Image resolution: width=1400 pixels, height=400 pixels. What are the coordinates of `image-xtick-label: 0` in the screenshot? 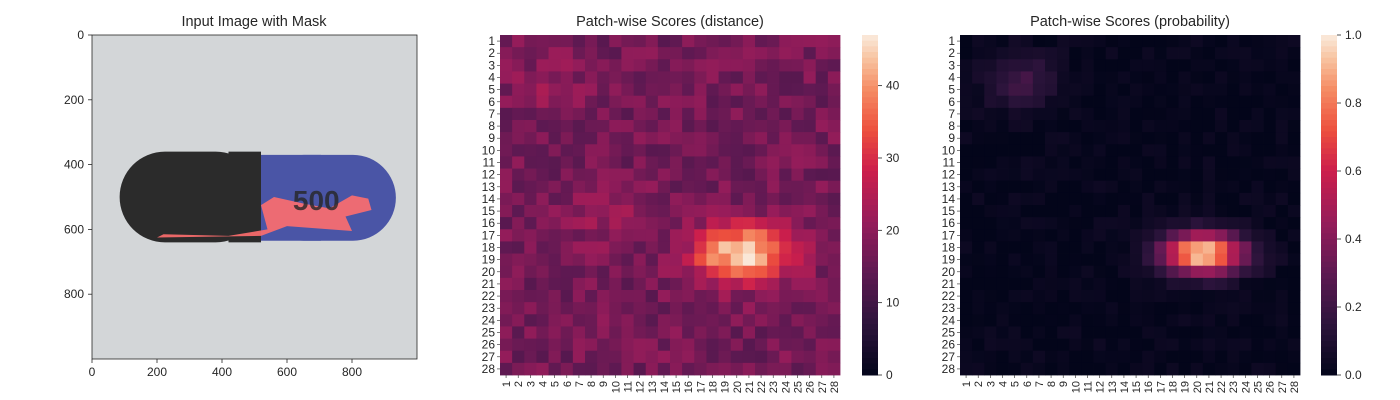 It's located at (92, 372).